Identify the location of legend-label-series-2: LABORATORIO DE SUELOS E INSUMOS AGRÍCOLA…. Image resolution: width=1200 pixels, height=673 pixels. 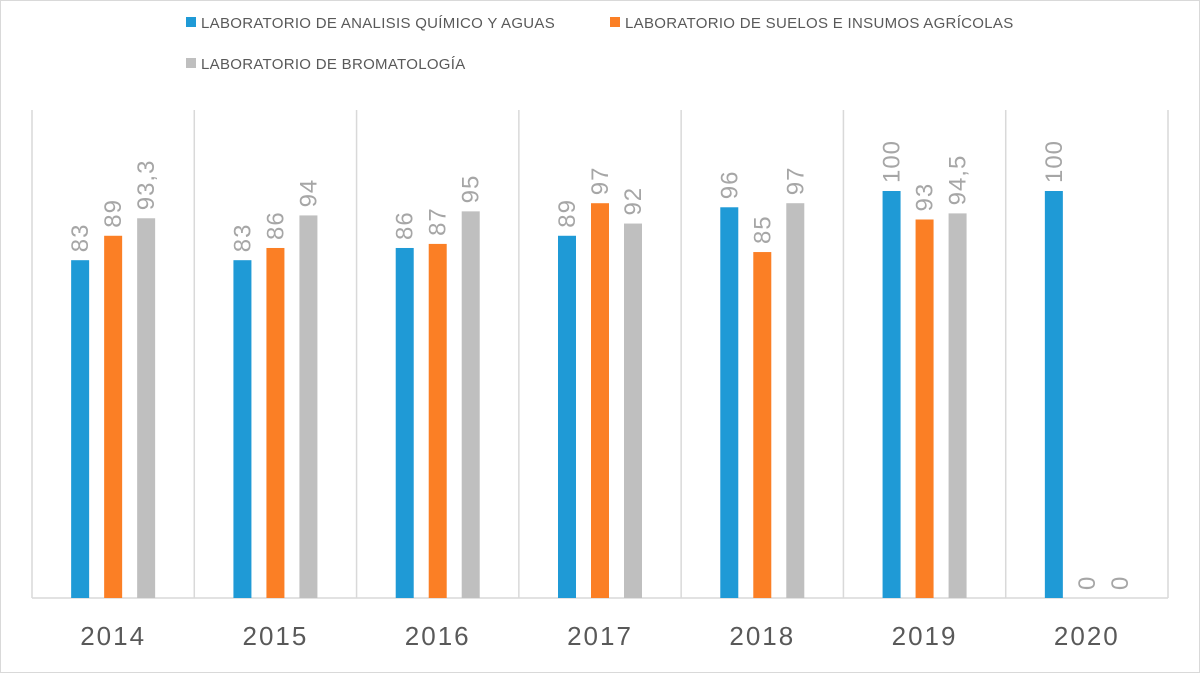
(819, 23).